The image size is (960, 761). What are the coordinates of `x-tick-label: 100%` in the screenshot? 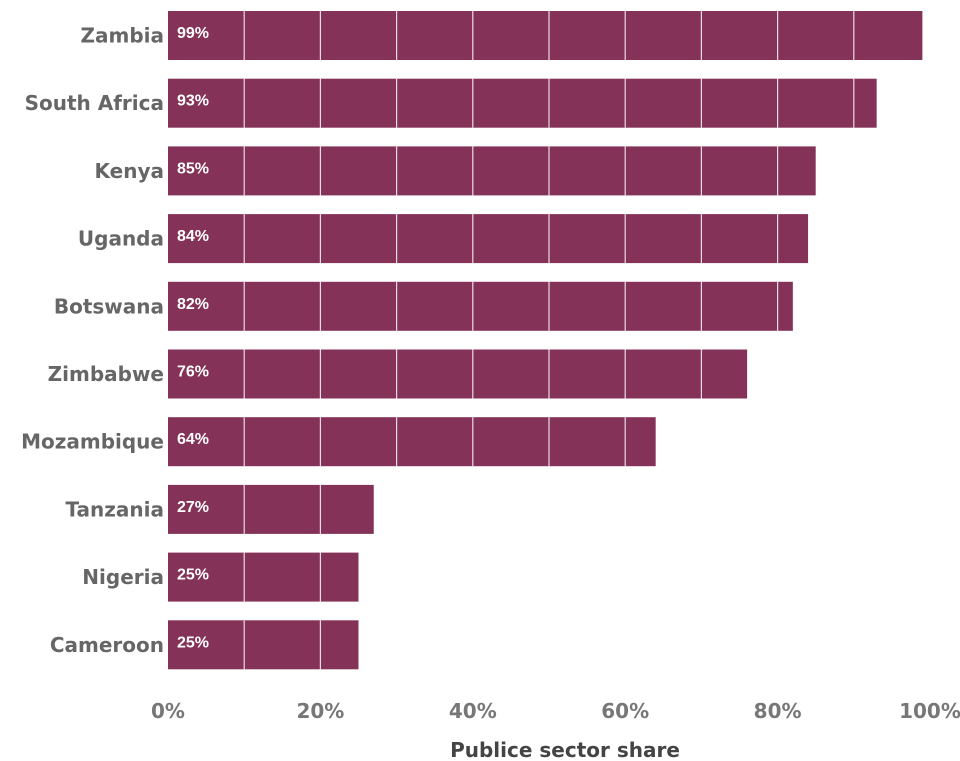 It's located at (929, 711).